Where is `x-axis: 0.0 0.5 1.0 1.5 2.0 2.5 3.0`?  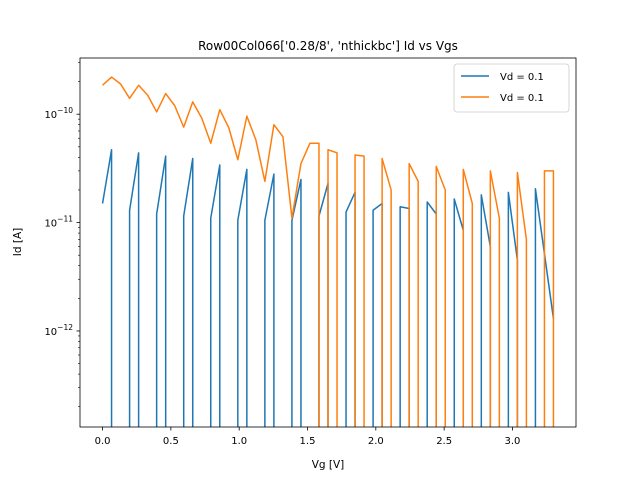 x-axis: 0.0 0.5 1.0 1.5 2.0 2.5 3.0 is located at coordinates (308, 437).